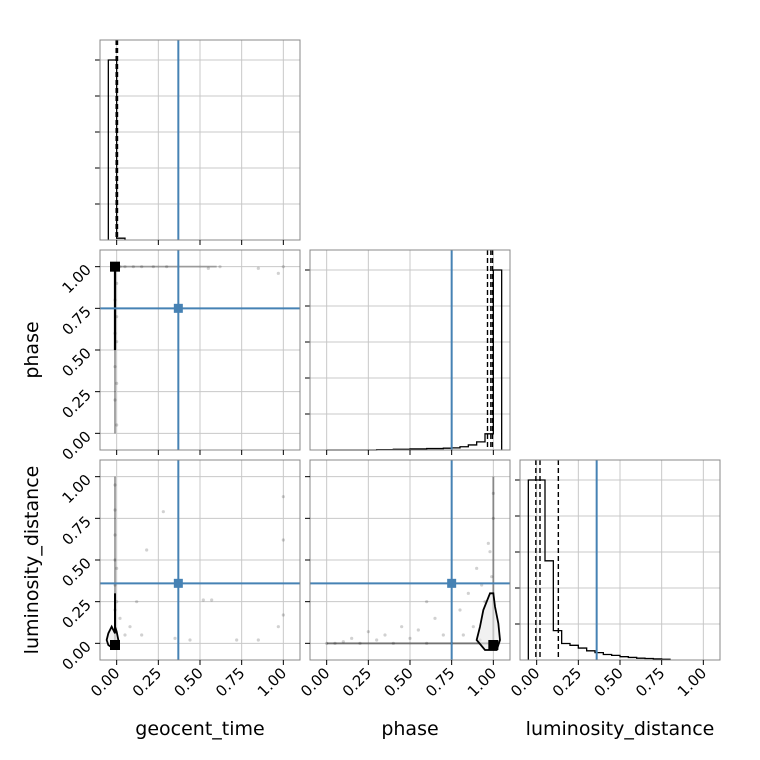 The image size is (760, 760). Describe the element at coordinates (32, 349) in the screenshot. I see `y-axis-label-phase: phase` at that location.